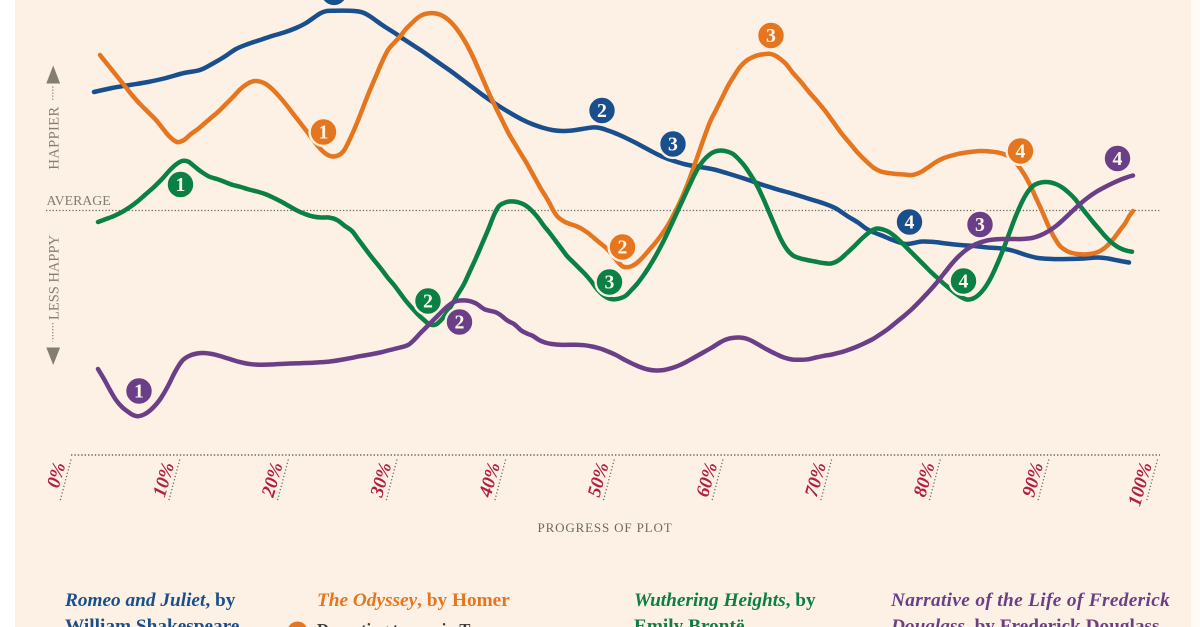  What do you see at coordinates (605, 527) in the screenshot?
I see `svg-text: PROGRESS OF PLOT` at bounding box center [605, 527].